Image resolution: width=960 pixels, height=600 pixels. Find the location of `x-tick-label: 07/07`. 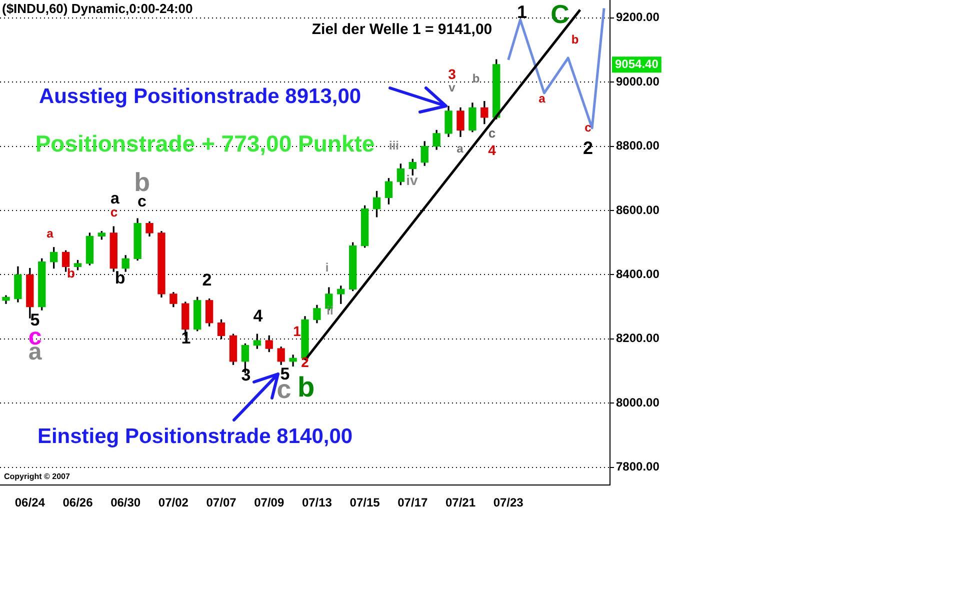

x-tick-label: 07/07 is located at coordinates (221, 503).